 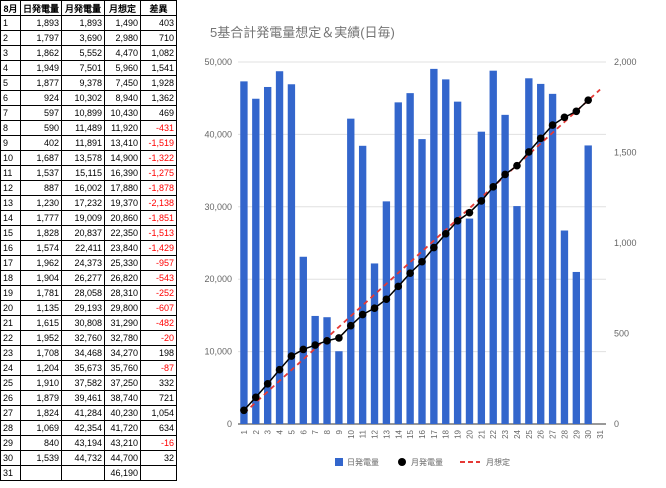 What do you see at coordinates (83, 383) in the screenshot?
I see `cell-monthly: 37,582` at bounding box center [83, 383].